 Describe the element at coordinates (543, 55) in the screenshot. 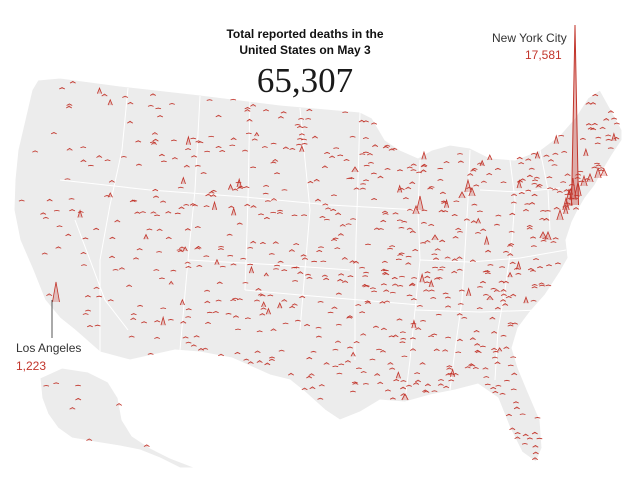

I see `nyc-deaths-value: 17,581` at that location.